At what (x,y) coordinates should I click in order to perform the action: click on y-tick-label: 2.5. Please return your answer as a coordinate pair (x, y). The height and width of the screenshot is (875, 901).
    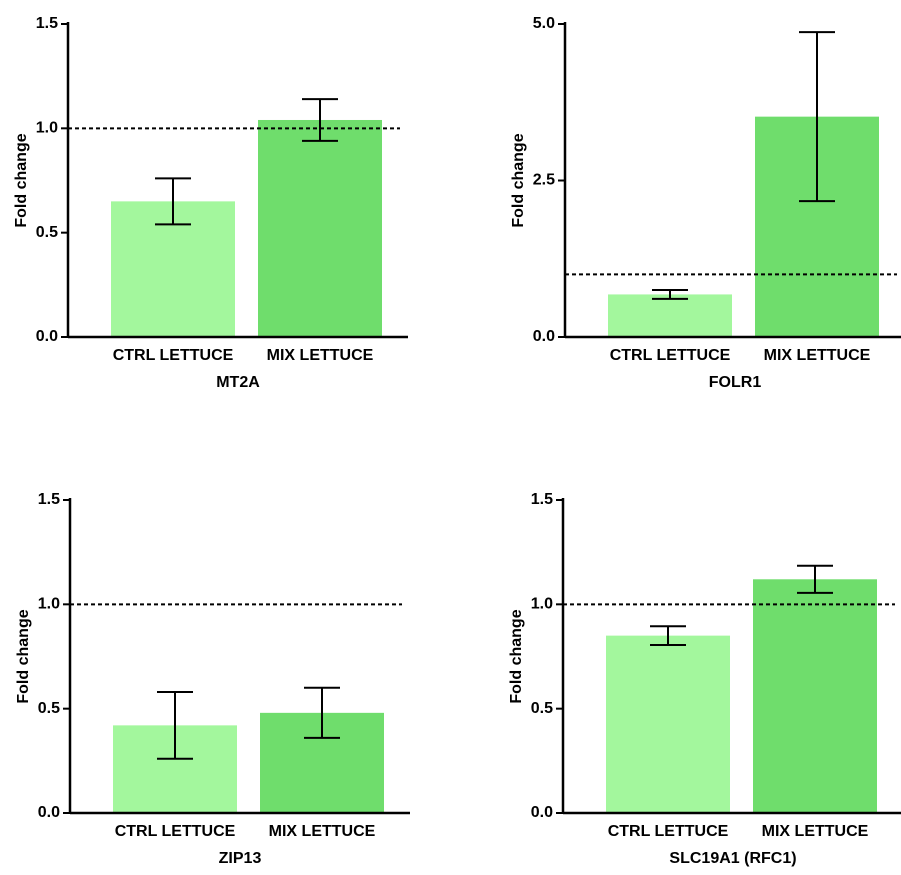
    Looking at the image, I should click on (544, 180).